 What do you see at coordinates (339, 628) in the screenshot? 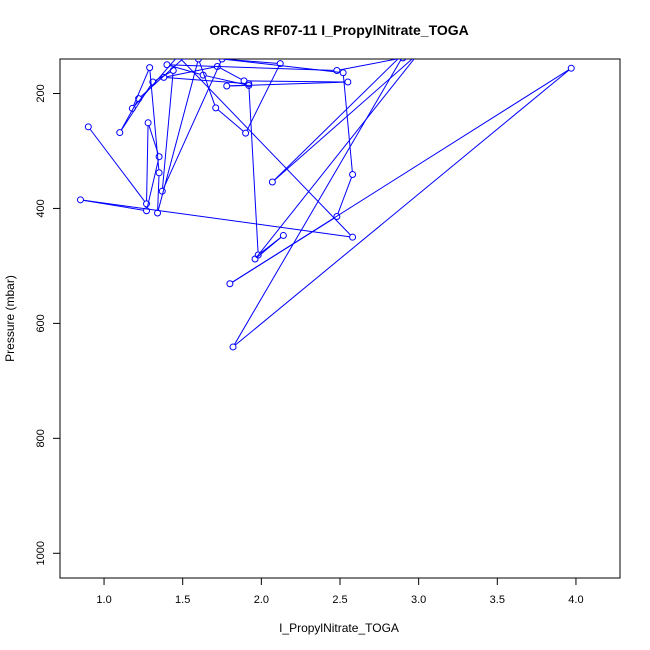
I see `x-axis-label: I_PropylNitrate_TOGA` at bounding box center [339, 628].